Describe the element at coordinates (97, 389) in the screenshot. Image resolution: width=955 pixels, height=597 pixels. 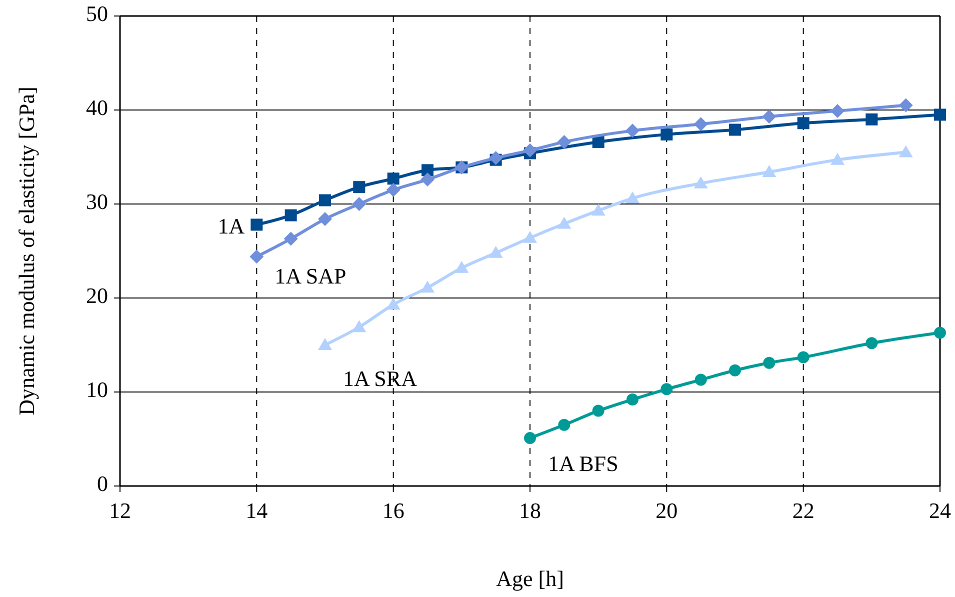
I see `y-tick-label: 10` at that location.